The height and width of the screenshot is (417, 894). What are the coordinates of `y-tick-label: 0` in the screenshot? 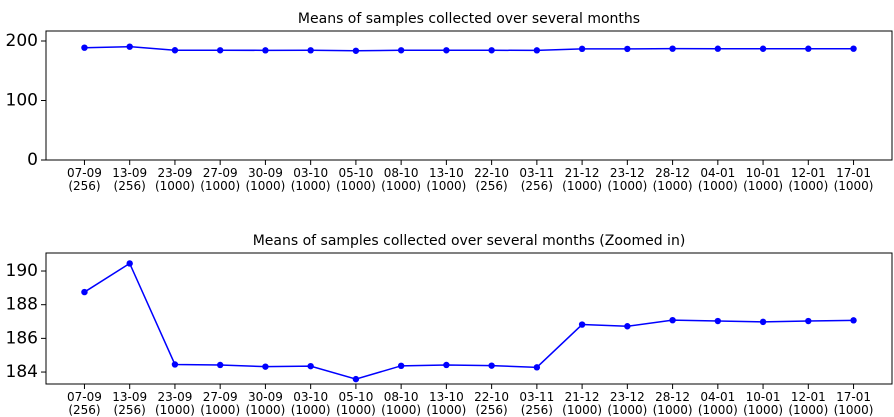 It's located at (32, 160).